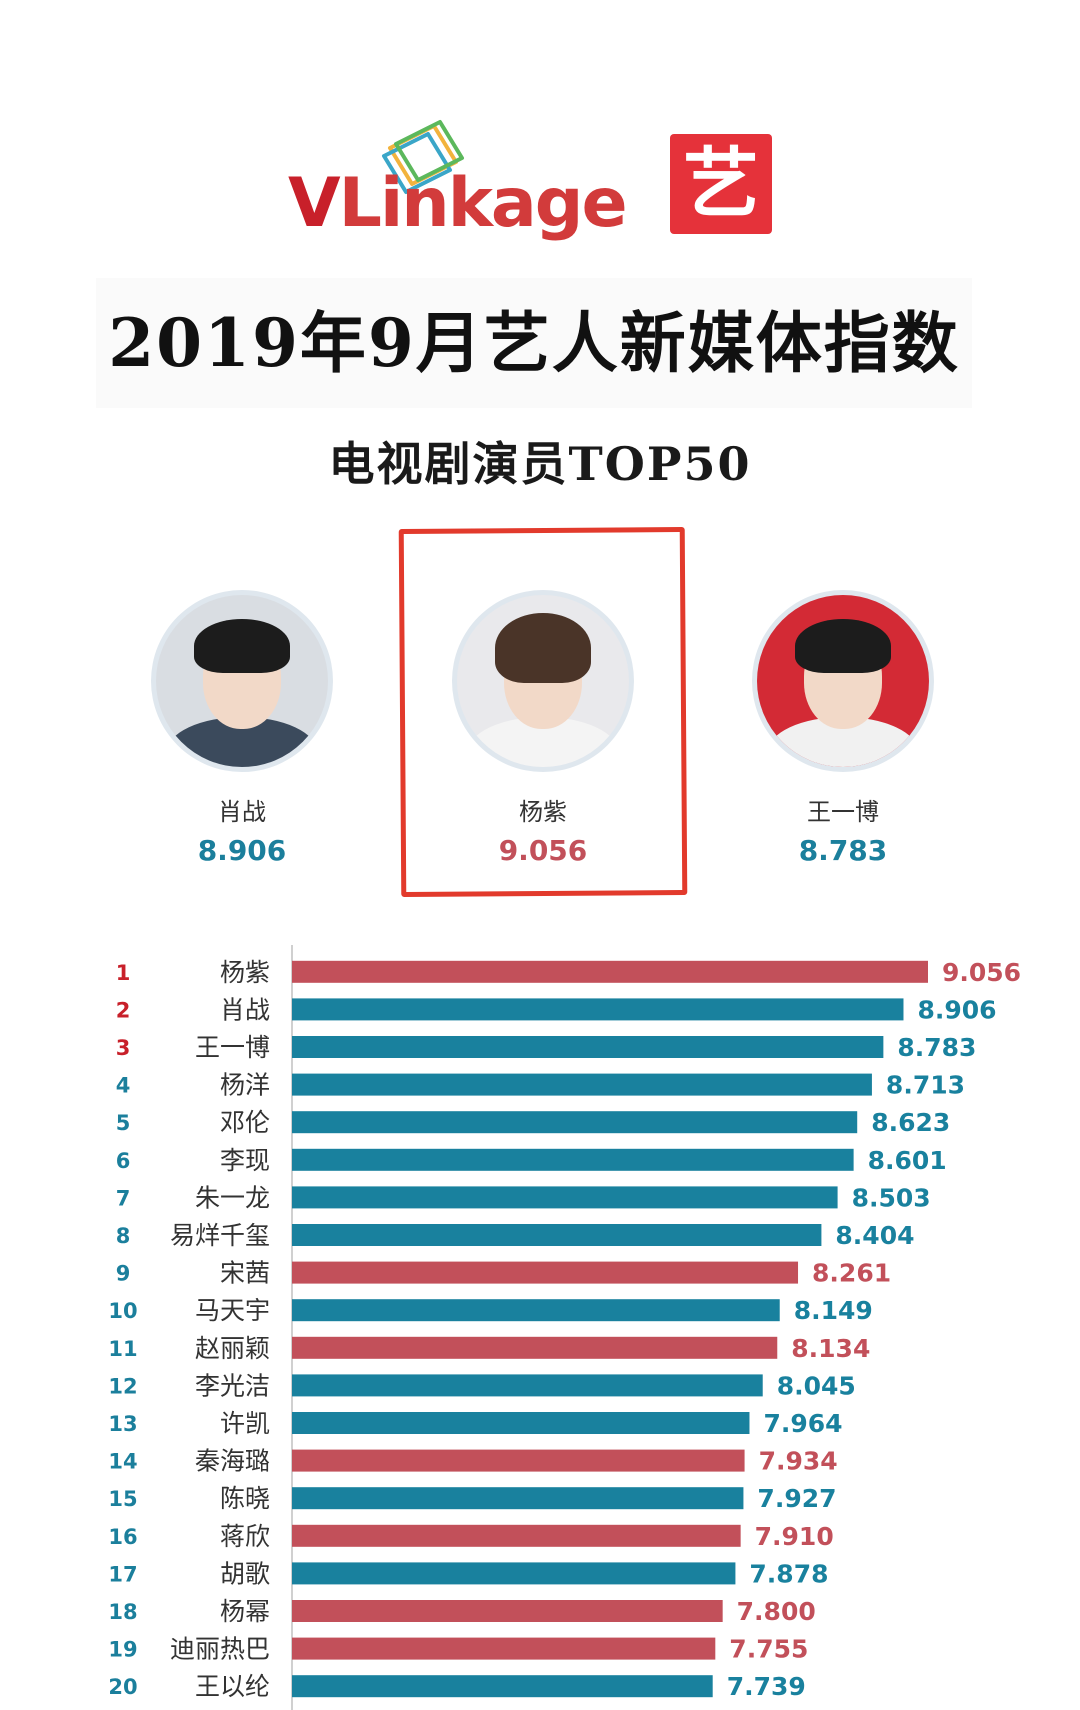 Image resolution: width=1080 pixels, height=1710 pixels. What do you see at coordinates (232, 1461) in the screenshot?
I see `category-label: 秦海璐` at bounding box center [232, 1461].